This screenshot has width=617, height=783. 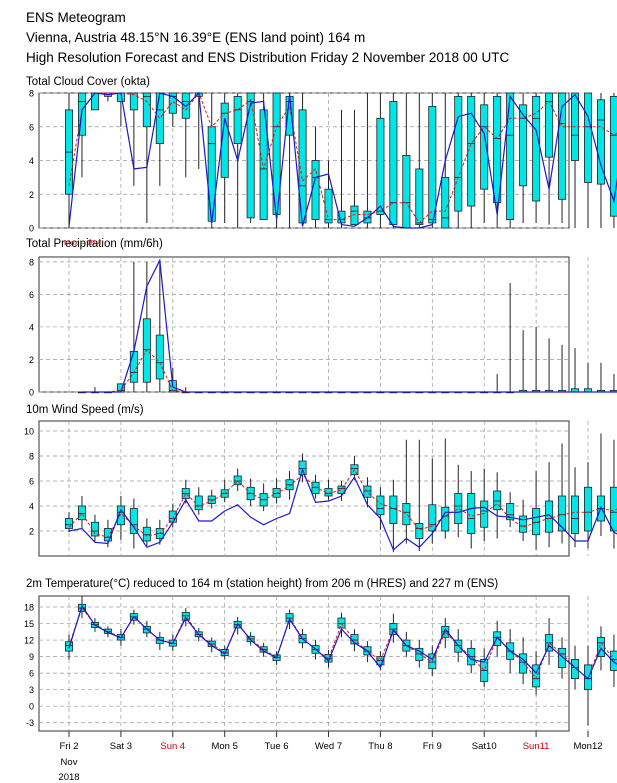 I want to click on panel-title: 10m Wind Speed (m/s), so click(x=85, y=410).